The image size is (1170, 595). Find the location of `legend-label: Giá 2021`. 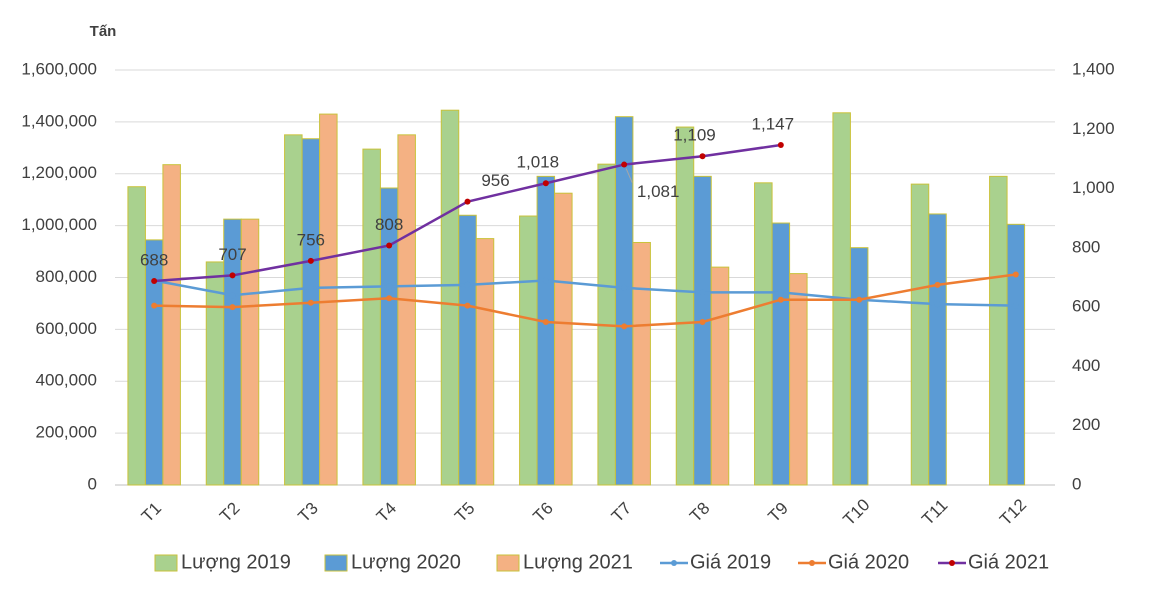

legend-label: Giá 2021 is located at coordinates (1008, 562).